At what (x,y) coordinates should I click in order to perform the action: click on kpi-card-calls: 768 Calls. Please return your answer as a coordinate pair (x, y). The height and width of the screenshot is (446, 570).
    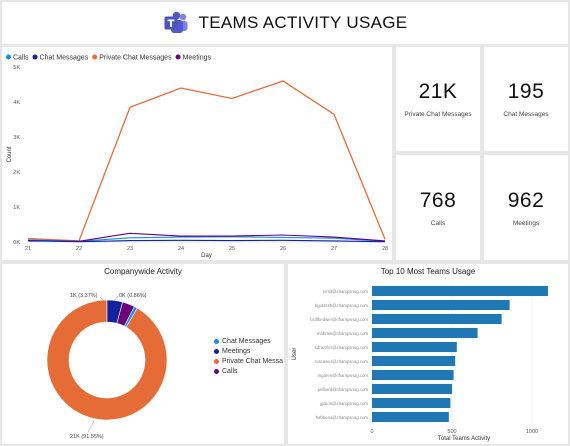
    Looking at the image, I should click on (438, 207).